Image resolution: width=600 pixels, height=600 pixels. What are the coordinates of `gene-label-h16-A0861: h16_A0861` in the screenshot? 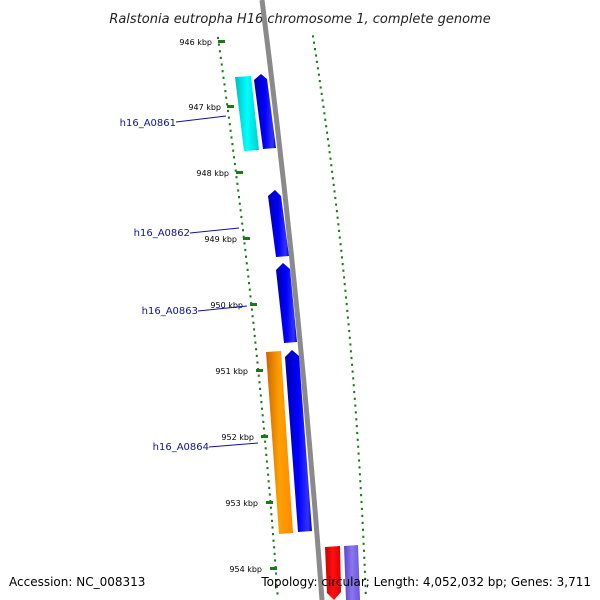 It's located at (148, 123).